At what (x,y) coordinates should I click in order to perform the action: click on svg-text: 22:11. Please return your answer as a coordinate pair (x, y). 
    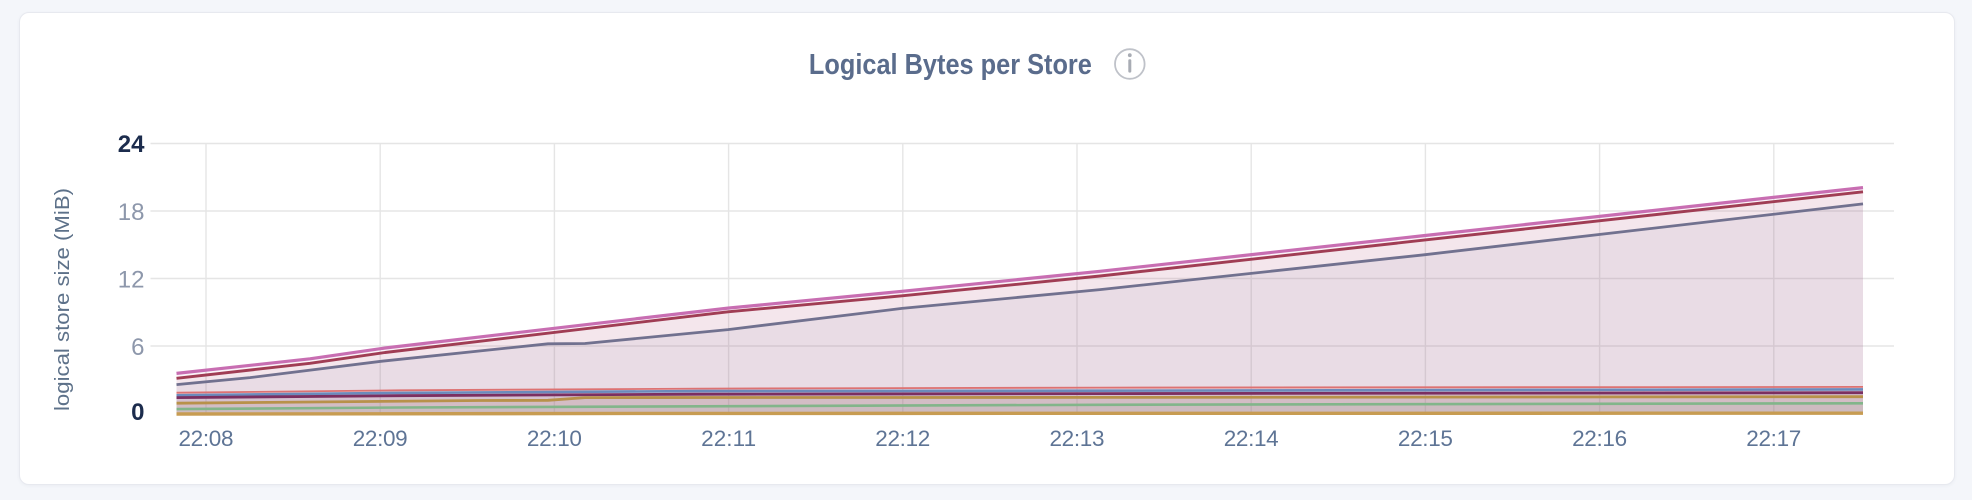
    Looking at the image, I should click on (728, 438).